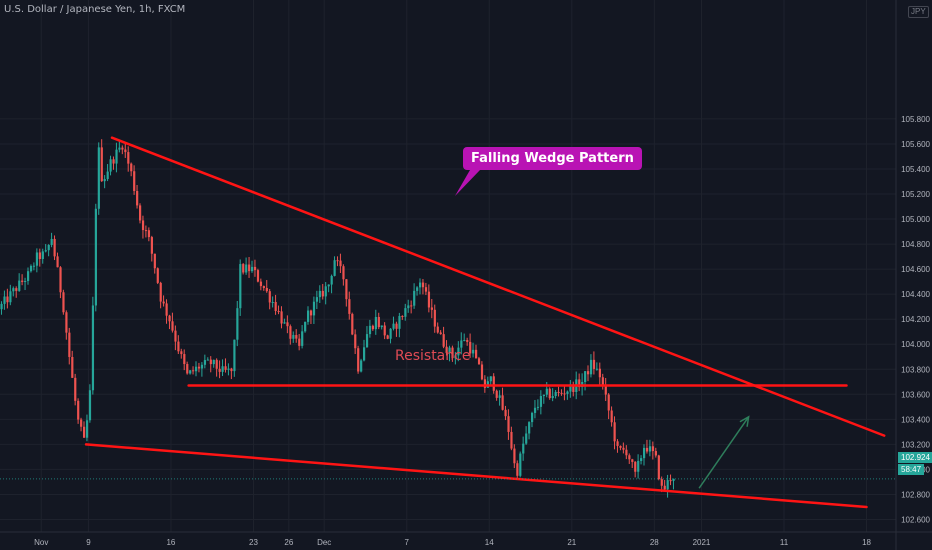  Describe the element at coordinates (88, 542) in the screenshot. I see `time-tick-label: 9` at that location.